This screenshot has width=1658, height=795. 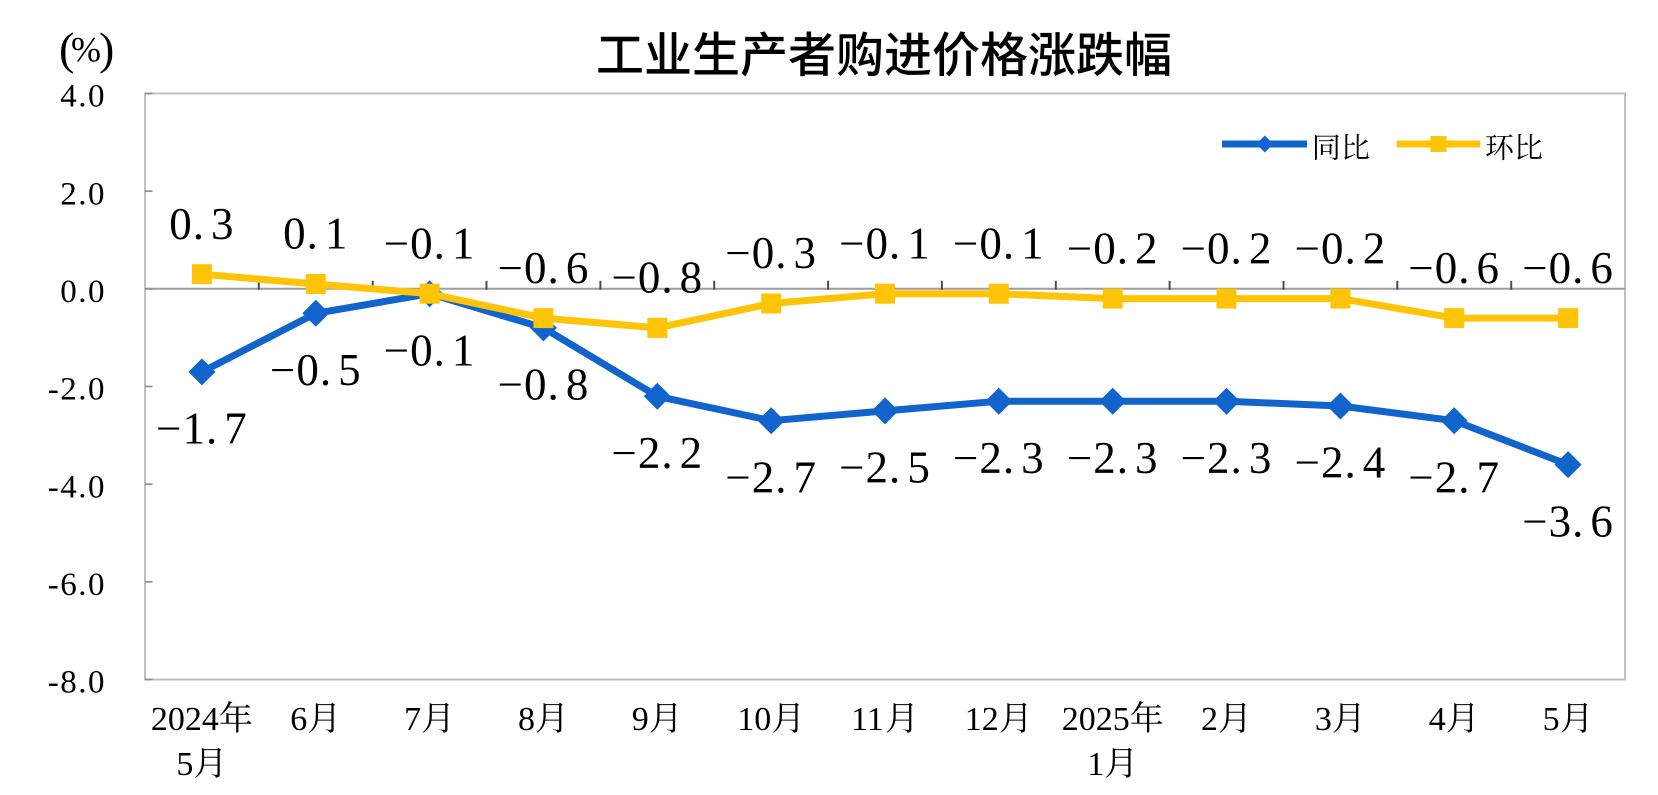 I want to click on svg-text: 11, so click(x=867, y=719).